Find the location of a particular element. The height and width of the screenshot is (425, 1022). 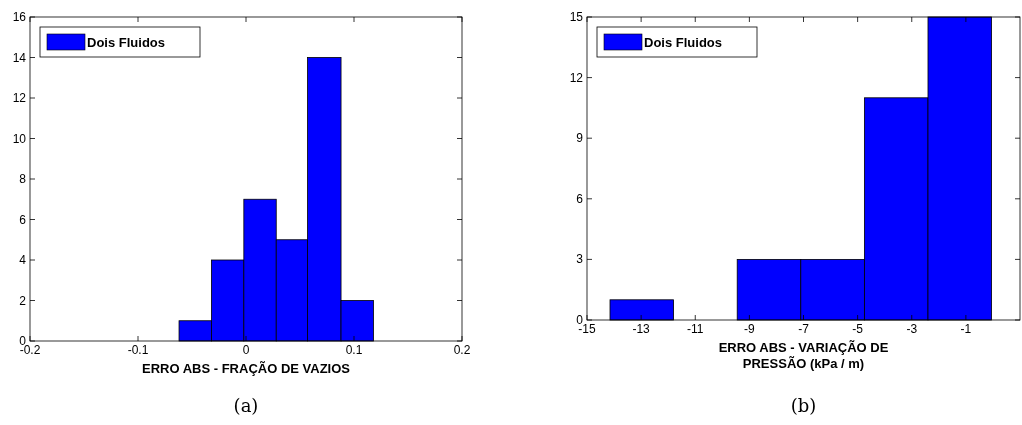

x-tick-label: -5 is located at coordinates (858, 329).